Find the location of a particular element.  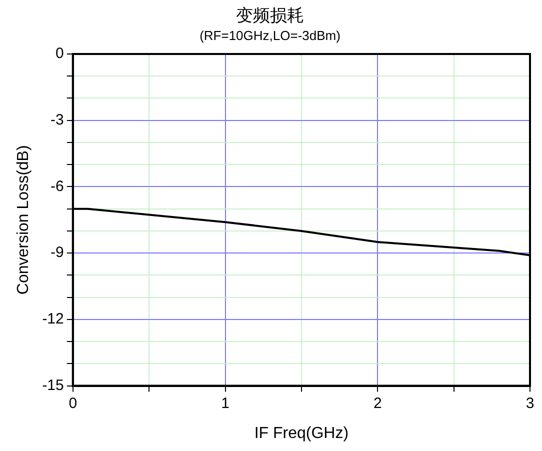

y-tick-label: -15 is located at coordinates (53, 385).